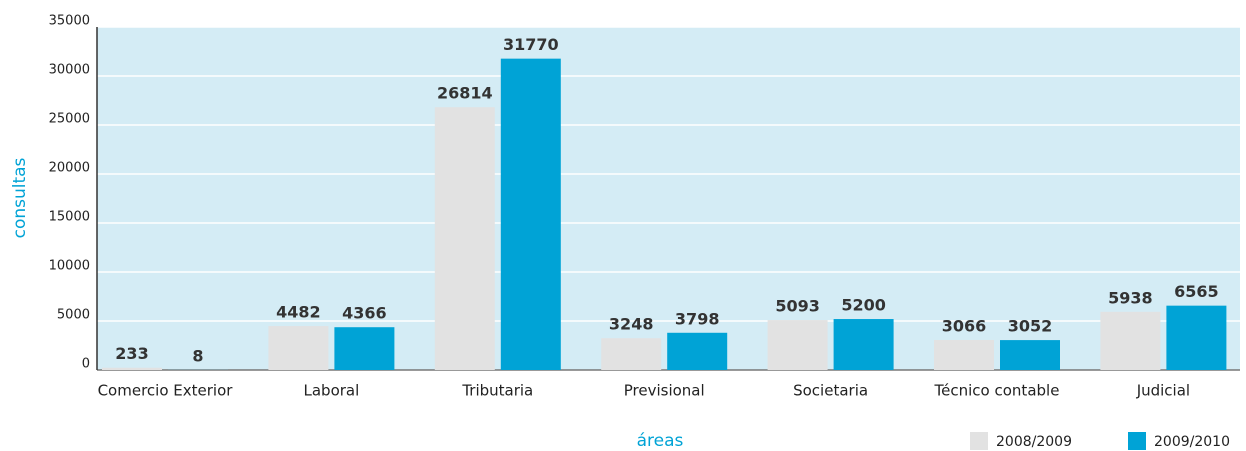 The width and height of the screenshot is (1246, 451). Describe the element at coordinates (497, 391) in the screenshot. I see `x-tick-label: Tributaria` at that location.